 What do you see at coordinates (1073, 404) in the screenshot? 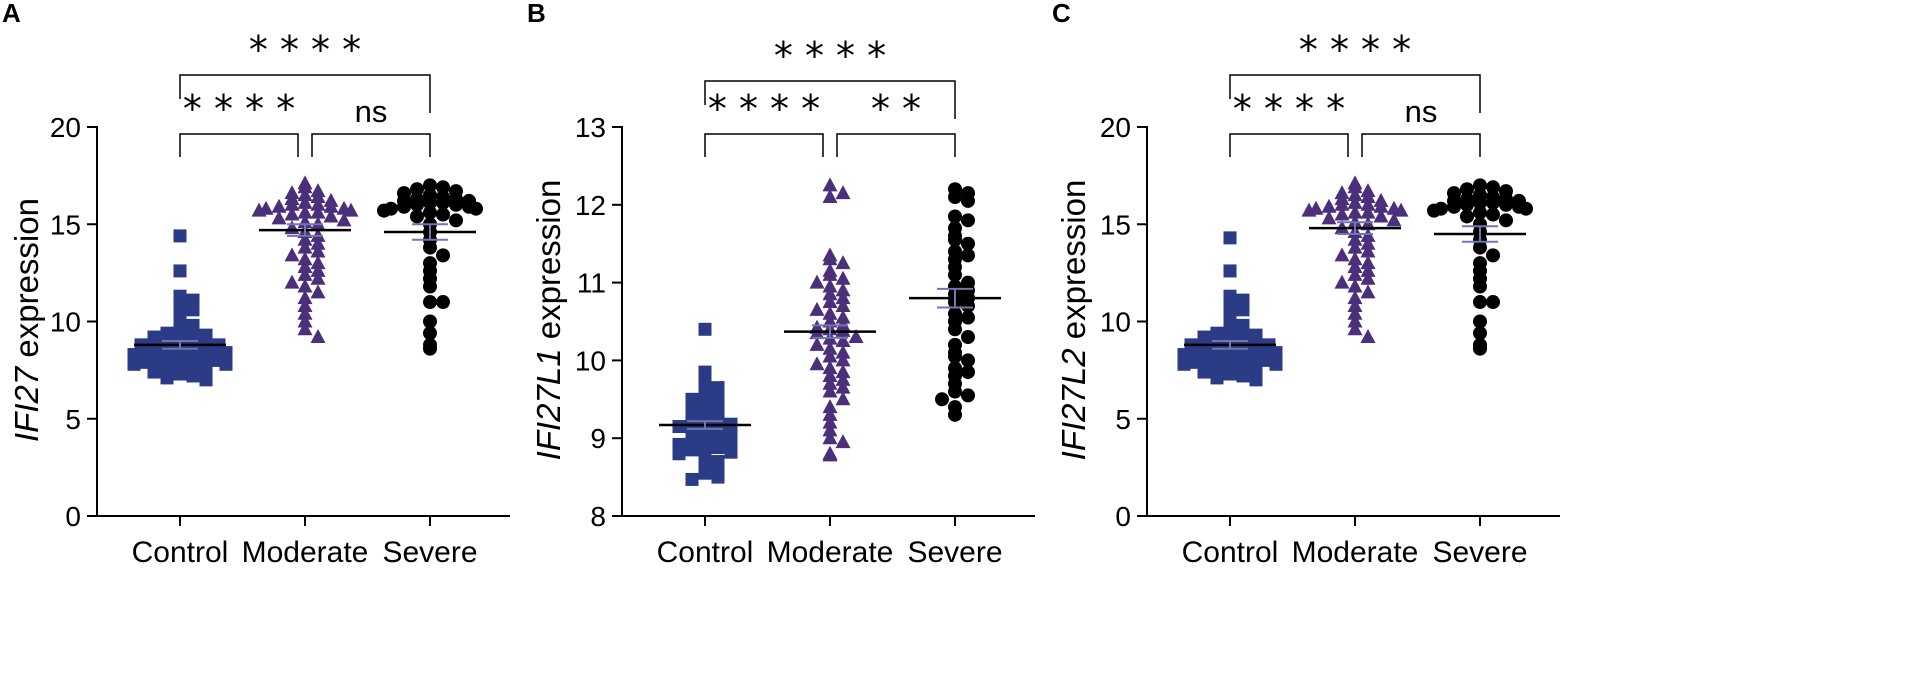
I see `y-axis-gene-name: IFI27L2` at bounding box center [1073, 404].